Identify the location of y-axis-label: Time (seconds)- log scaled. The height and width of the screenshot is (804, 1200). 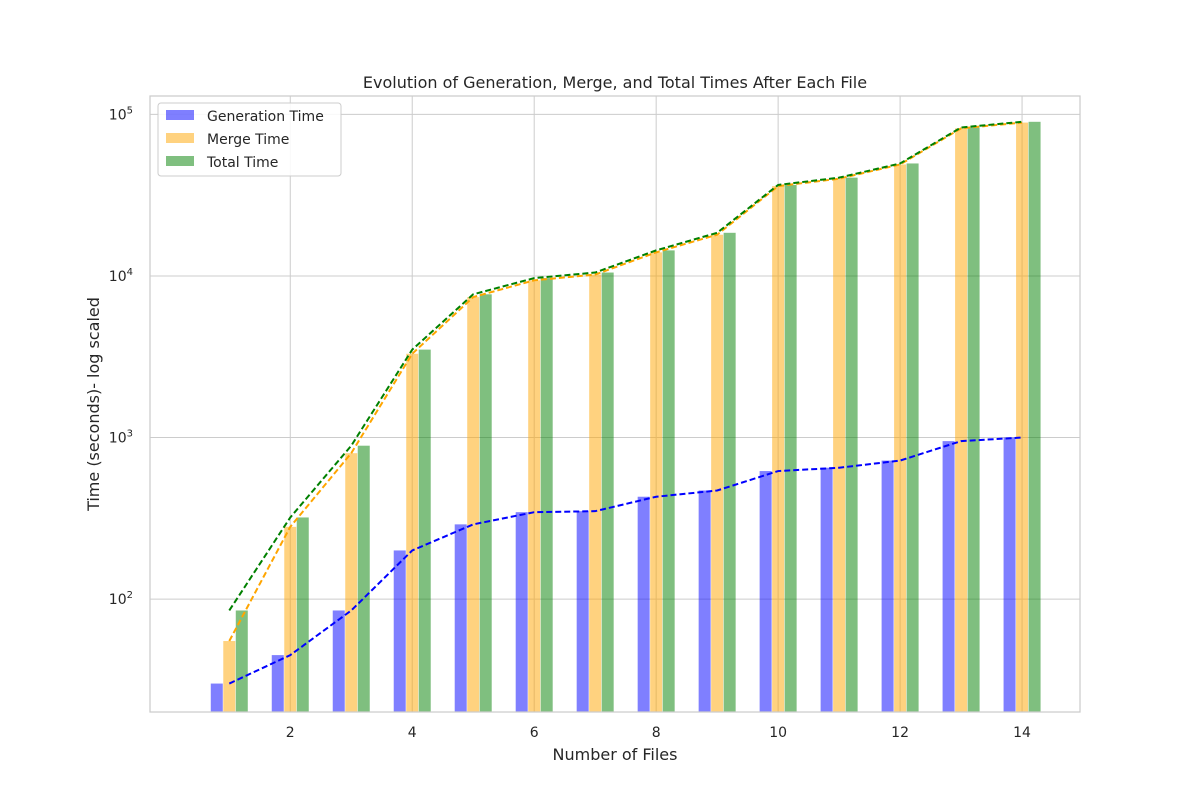
(93, 404).